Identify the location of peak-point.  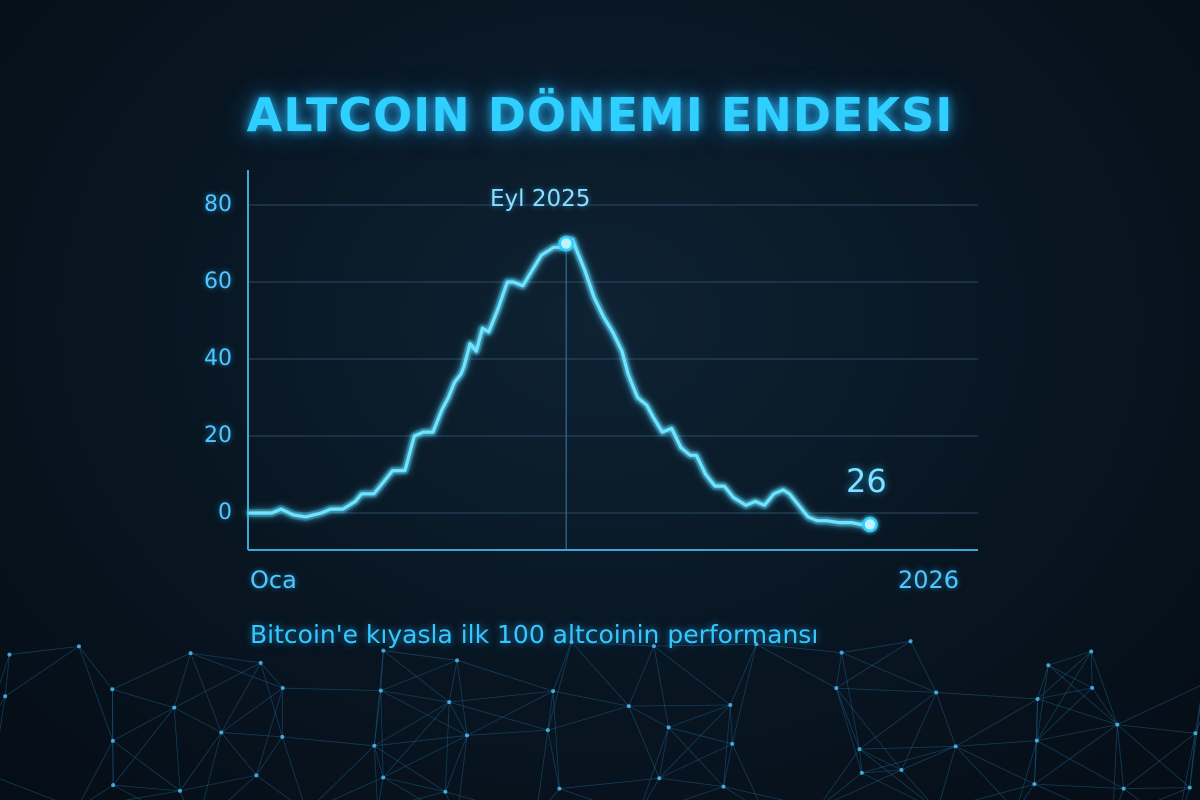
(566, 243).